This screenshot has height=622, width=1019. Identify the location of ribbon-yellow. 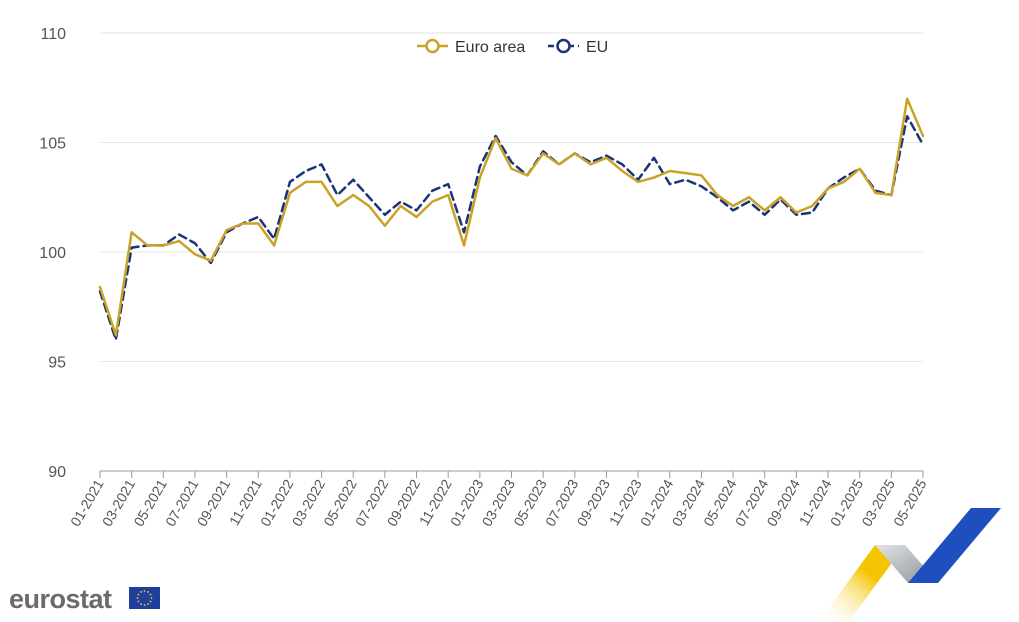
(862, 582).